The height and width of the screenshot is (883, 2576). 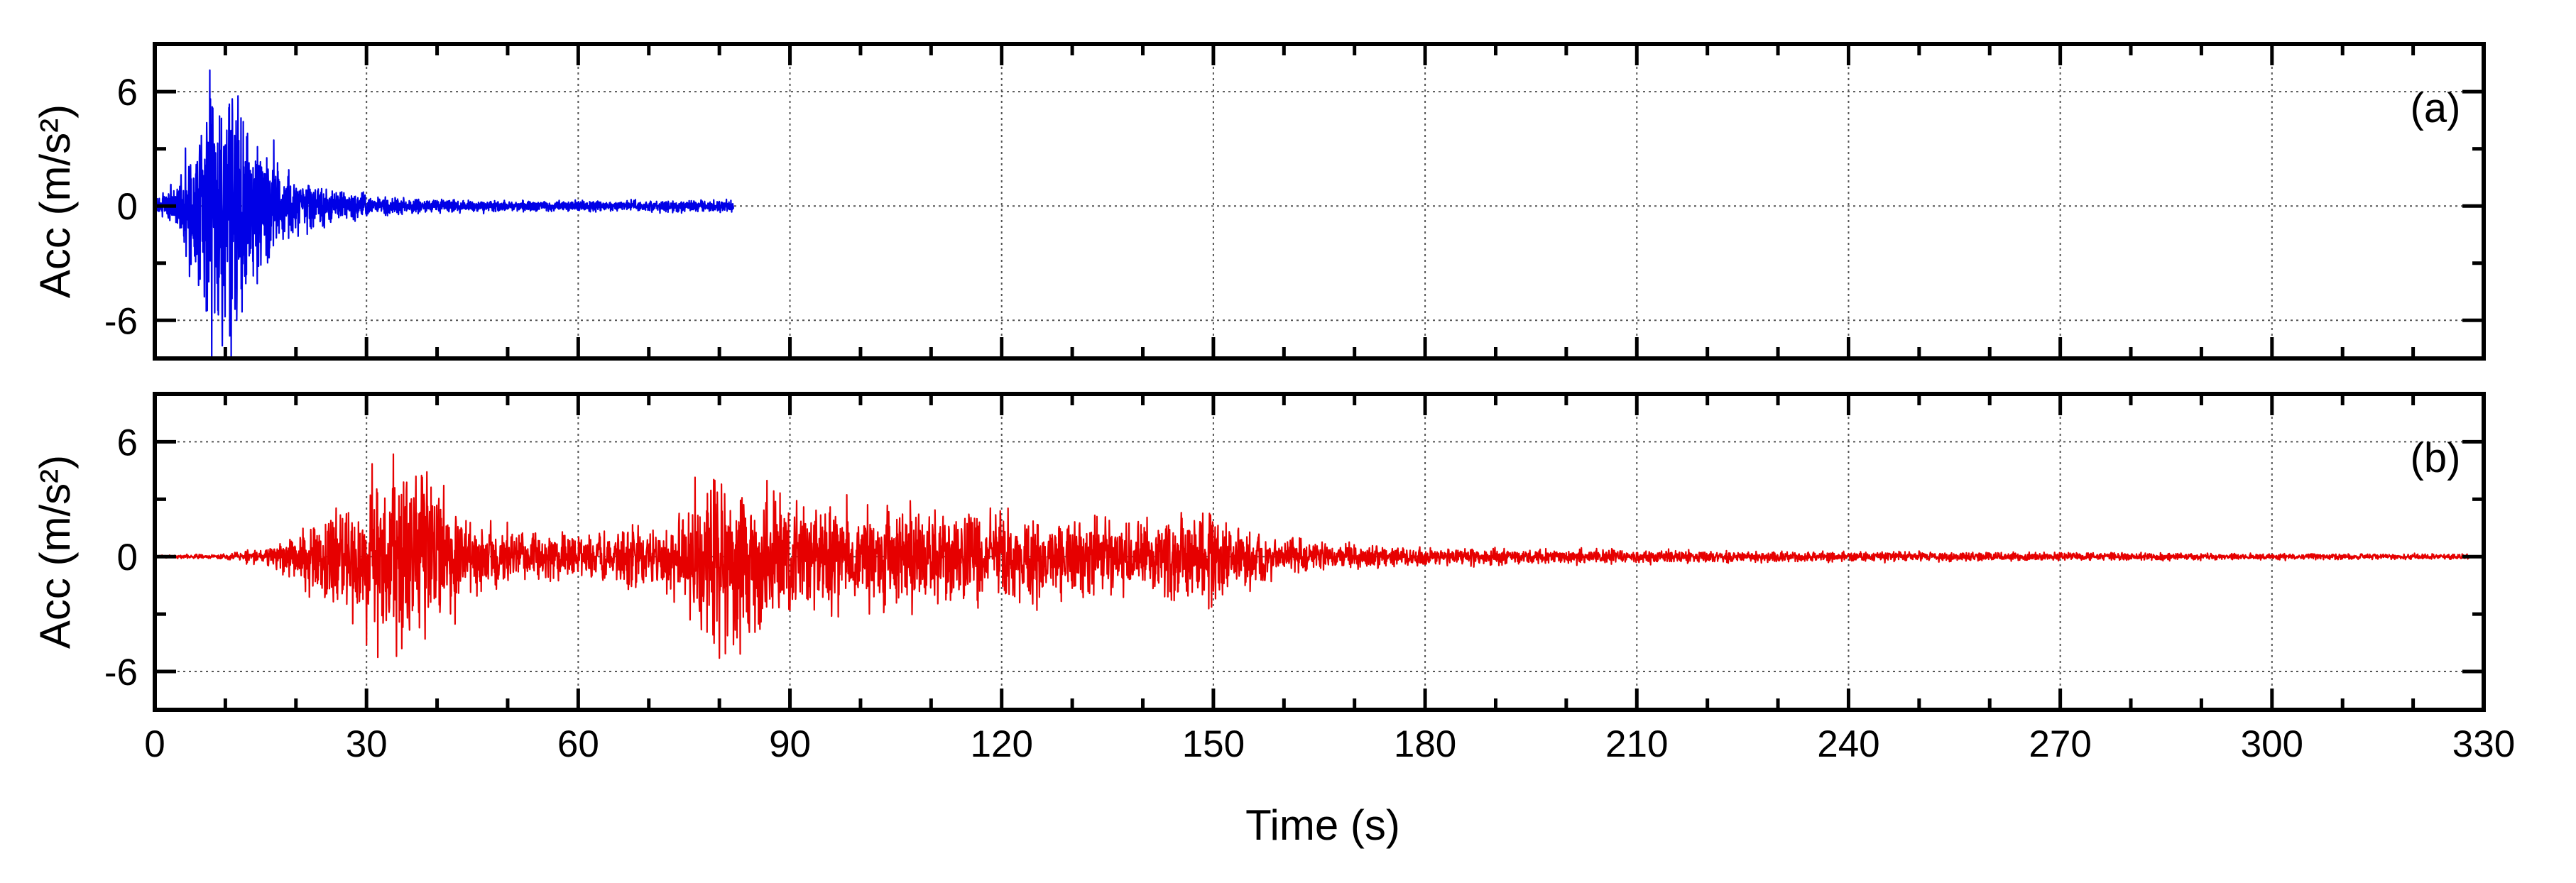 I want to click on x-tick-label: 120, so click(x=1002, y=744).